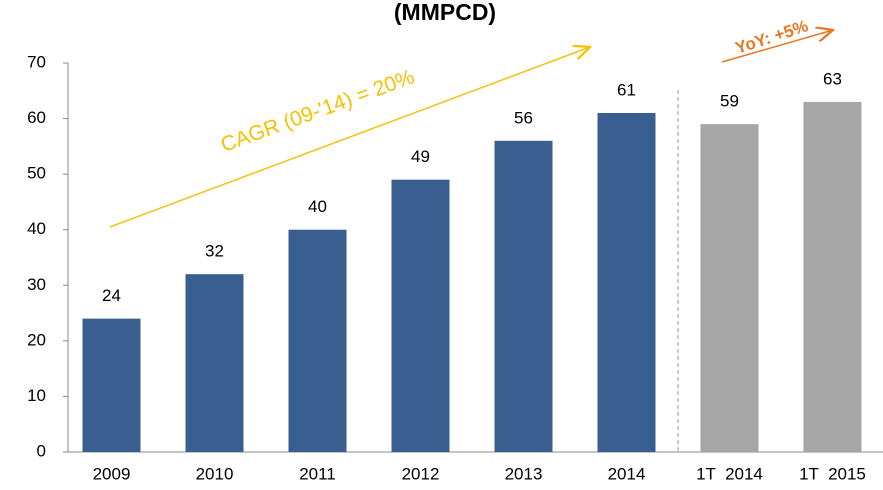 Image resolution: width=883 pixels, height=490 pixels. I want to click on y-tick-label: 30, so click(36, 284).